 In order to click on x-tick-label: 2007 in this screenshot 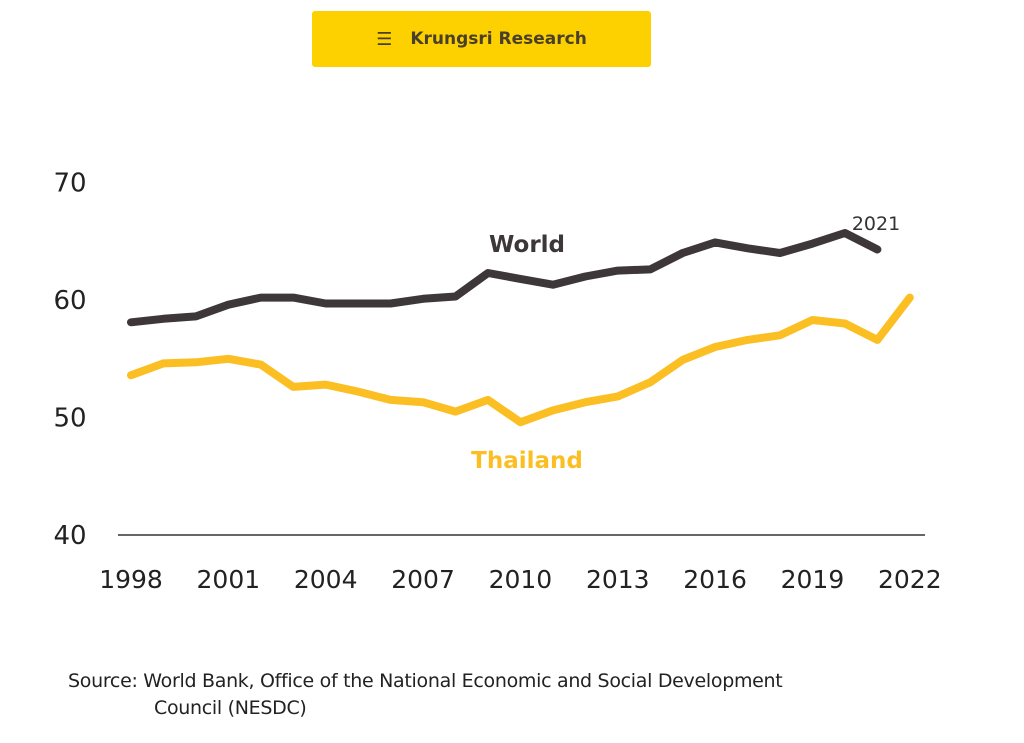, I will do `click(423, 579)`.